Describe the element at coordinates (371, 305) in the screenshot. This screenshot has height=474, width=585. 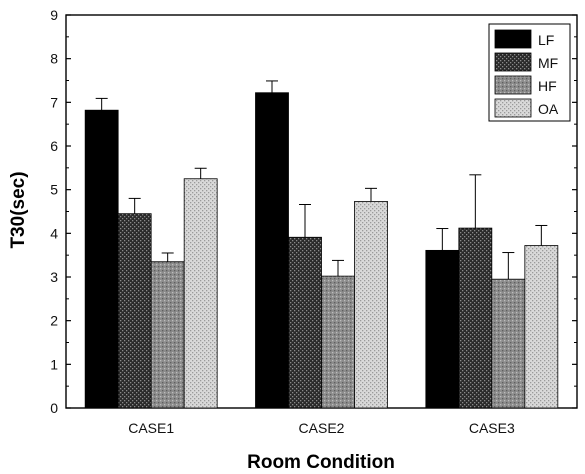
I see `bar-oa-case2` at that location.